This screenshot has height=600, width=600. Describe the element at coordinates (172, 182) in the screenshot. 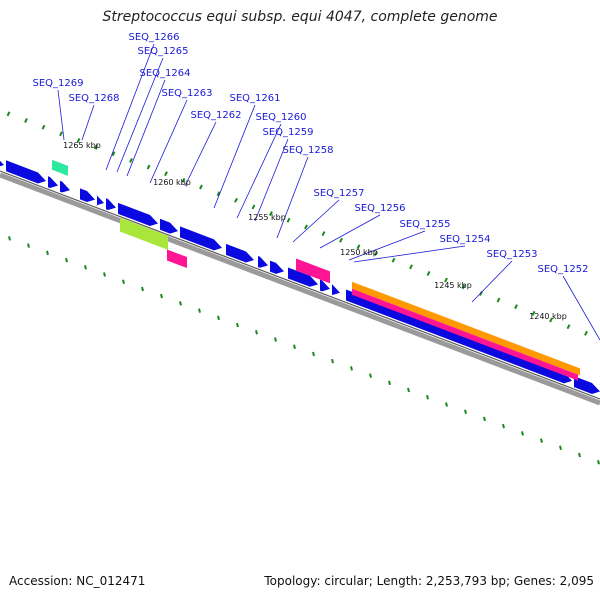

I see `position-label: 1260 kbp` at that location.